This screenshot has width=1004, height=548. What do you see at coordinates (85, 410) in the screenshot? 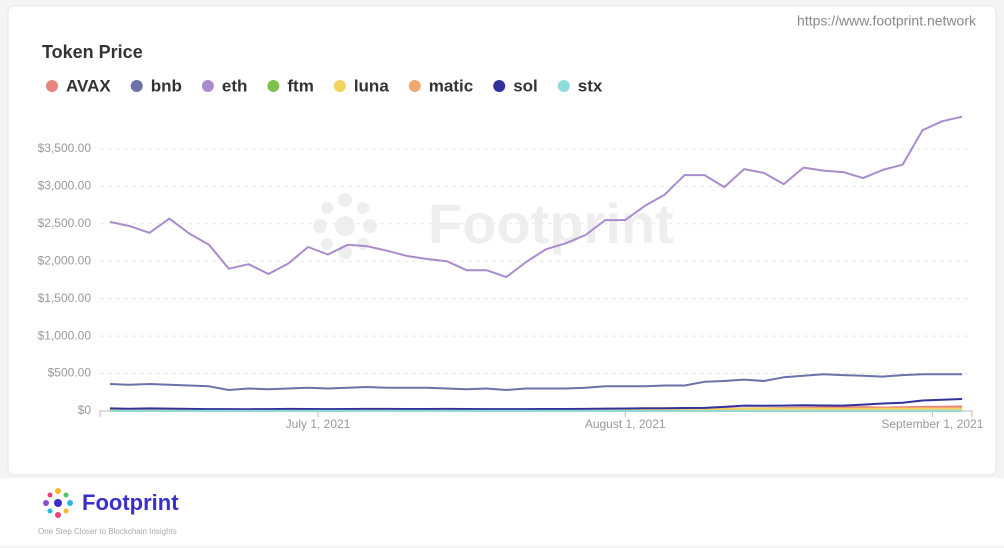
I see `y-tick-label: $0` at bounding box center [85, 410].